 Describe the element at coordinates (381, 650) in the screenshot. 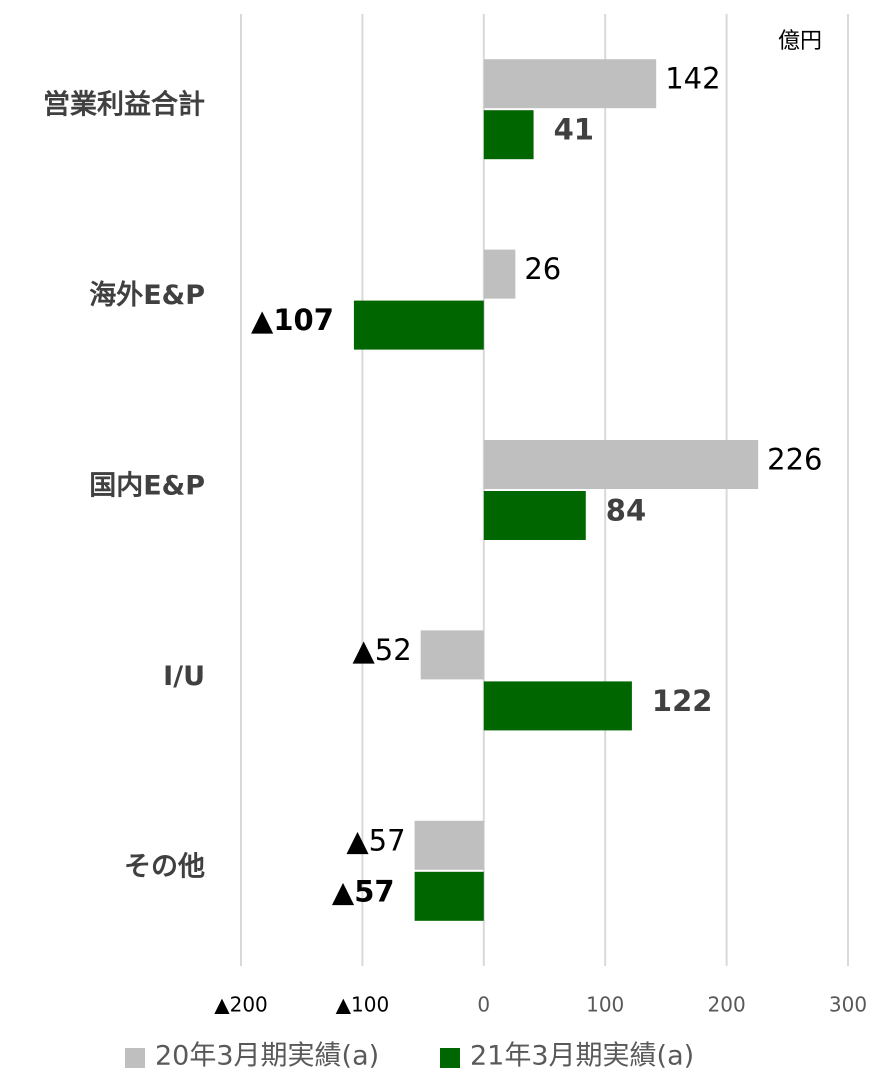

I see `data-label: ▲52` at that location.